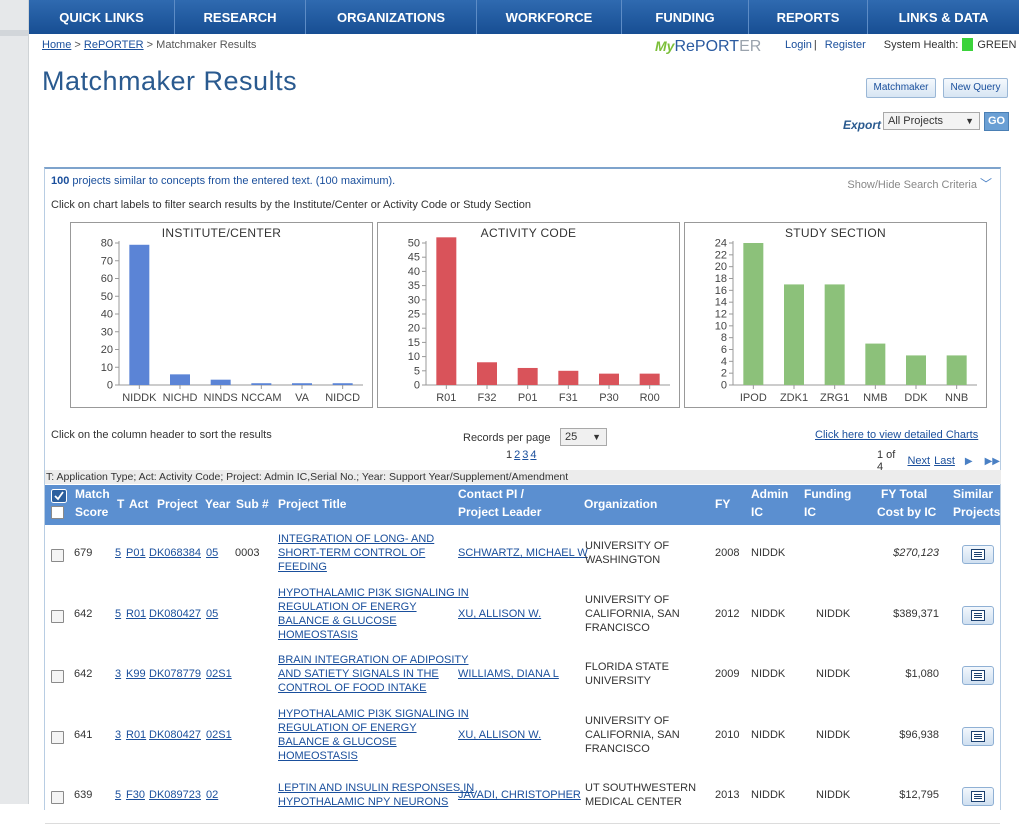 This screenshot has width=1019, height=824. Describe the element at coordinates (59, 496) in the screenshot. I see `select-all-icon` at that location.